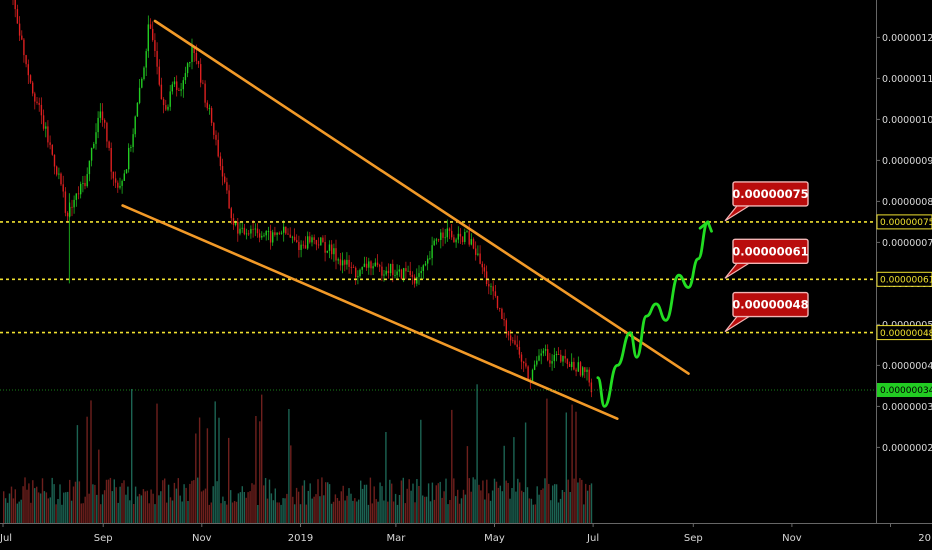 The height and width of the screenshot is (550, 932). What do you see at coordinates (906, 281) in the screenshot?
I see `level-price-tag-label: 0.00000061` at bounding box center [906, 281].